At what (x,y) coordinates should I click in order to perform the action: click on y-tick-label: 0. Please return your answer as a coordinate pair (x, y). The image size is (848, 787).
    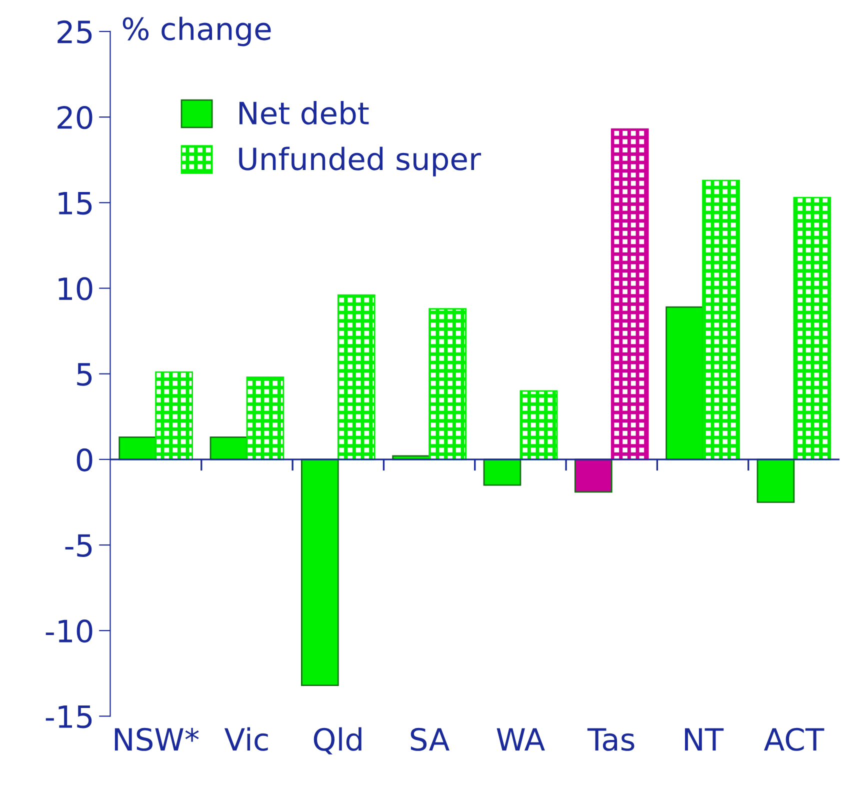
    Looking at the image, I should click on (84, 460).